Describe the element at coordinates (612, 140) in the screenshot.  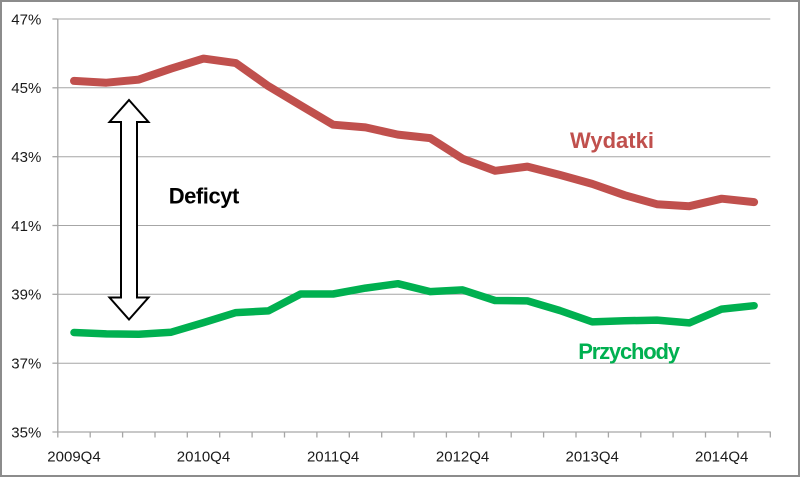
I see `svg-text: Wydatki` at that location.